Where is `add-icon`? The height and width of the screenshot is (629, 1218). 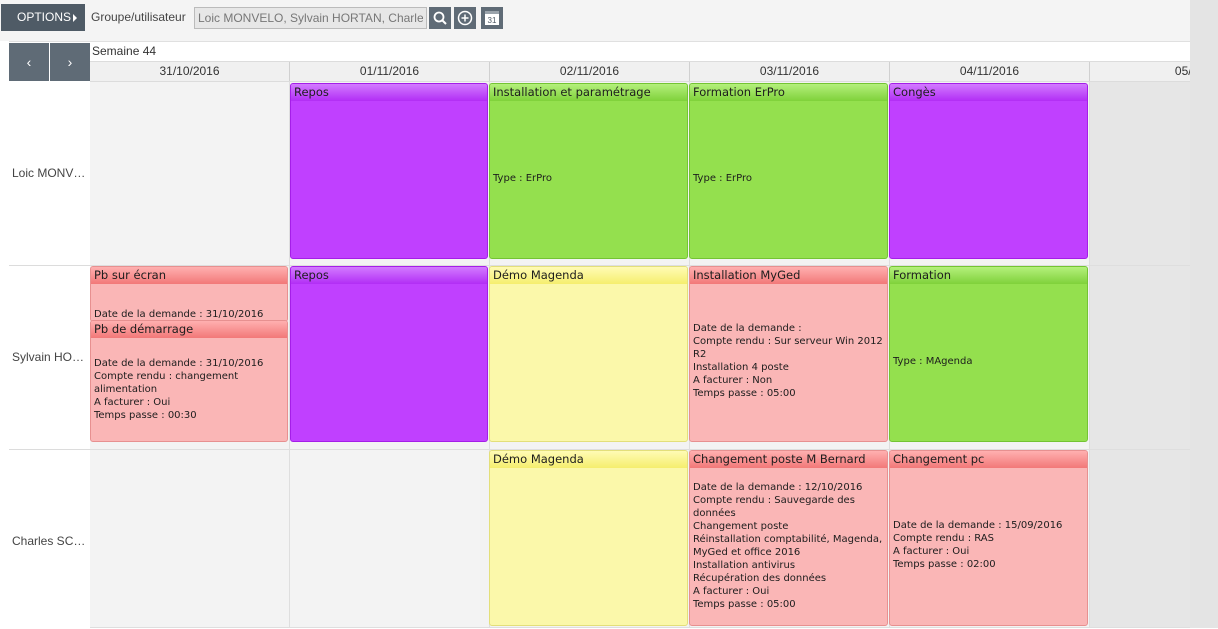 add-icon is located at coordinates (465, 18).